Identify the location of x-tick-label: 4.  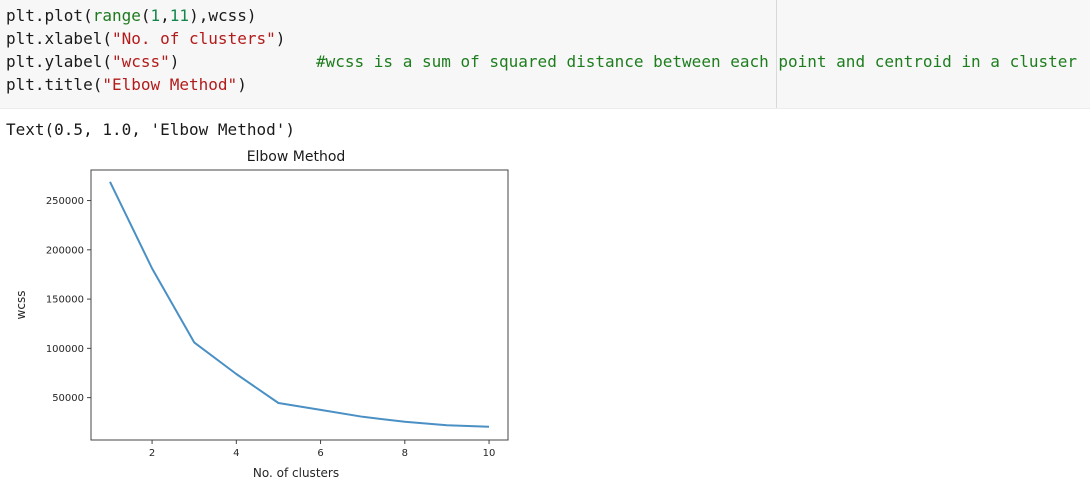
(236, 453).